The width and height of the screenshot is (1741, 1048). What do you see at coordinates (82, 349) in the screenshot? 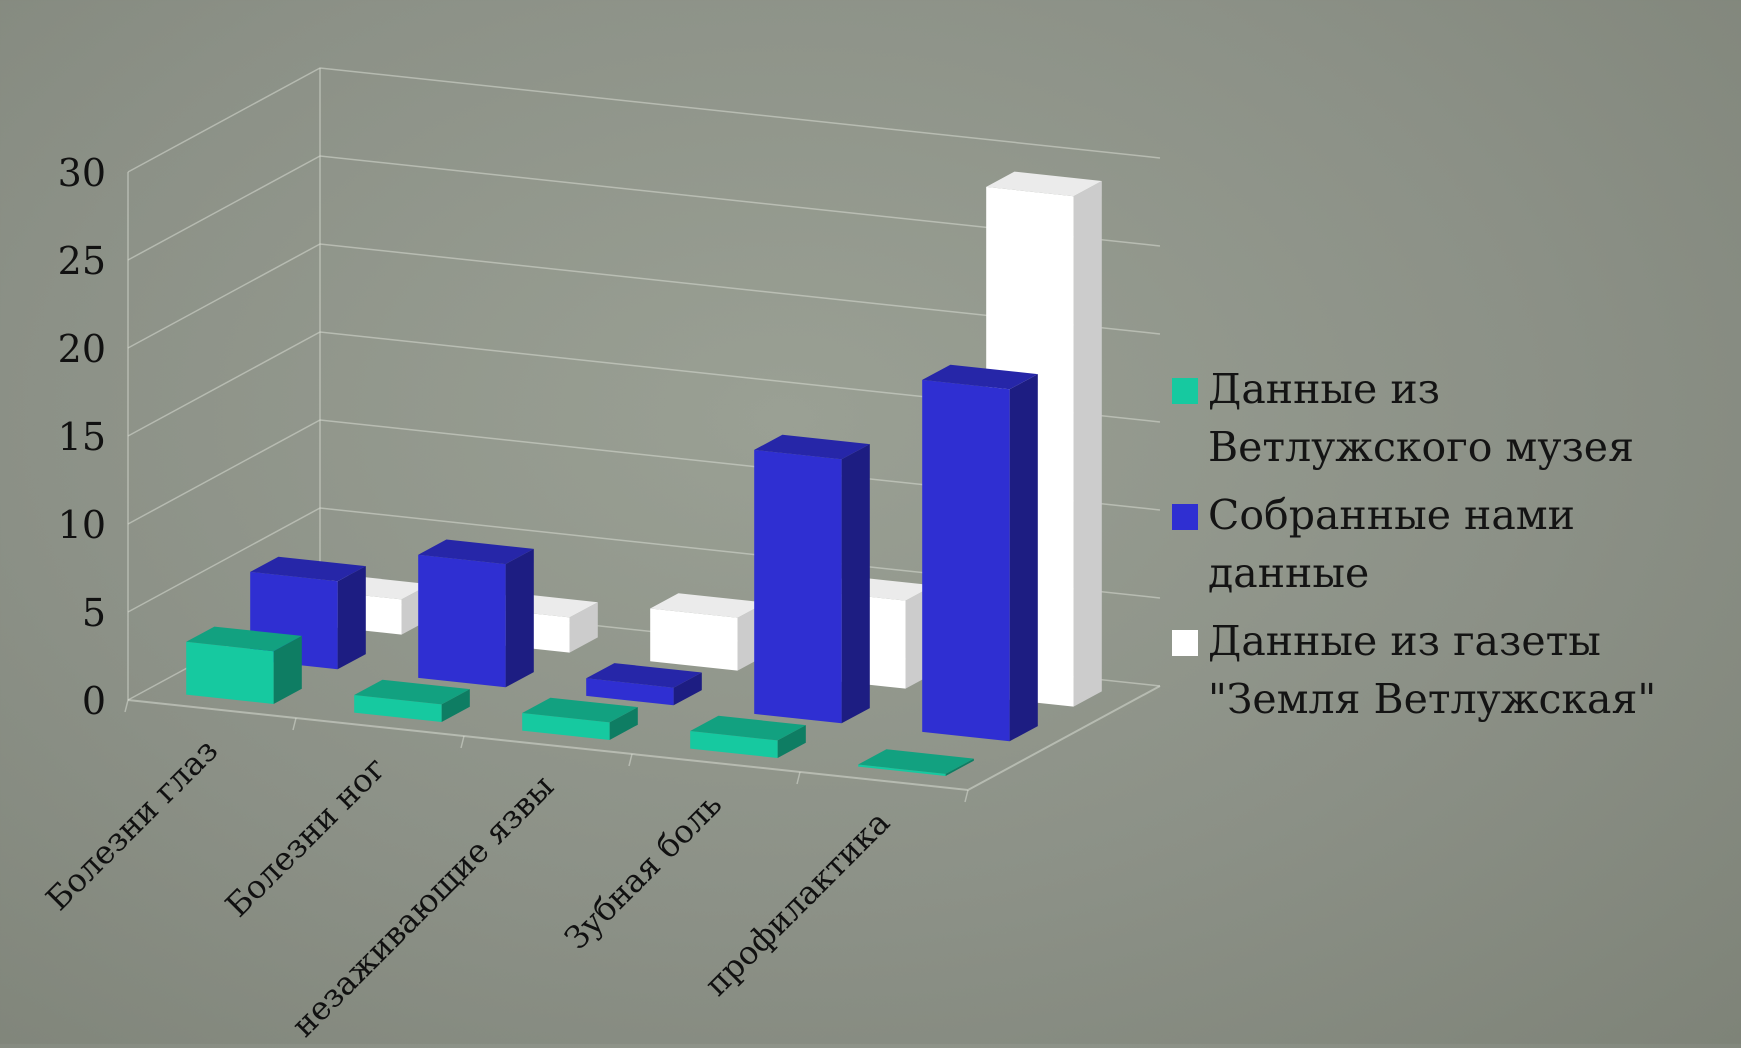
I see `y-tick-label: 20` at bounding box center [82, 349].